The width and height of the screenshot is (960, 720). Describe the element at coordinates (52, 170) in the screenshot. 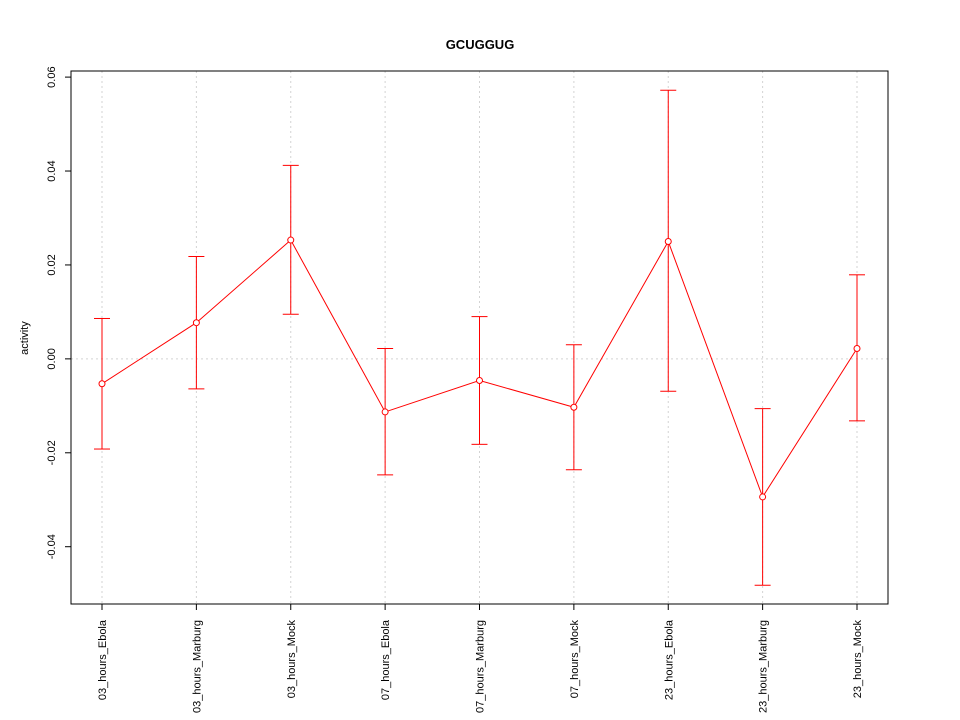

I see `y-tick-label: 0.04` at that location.